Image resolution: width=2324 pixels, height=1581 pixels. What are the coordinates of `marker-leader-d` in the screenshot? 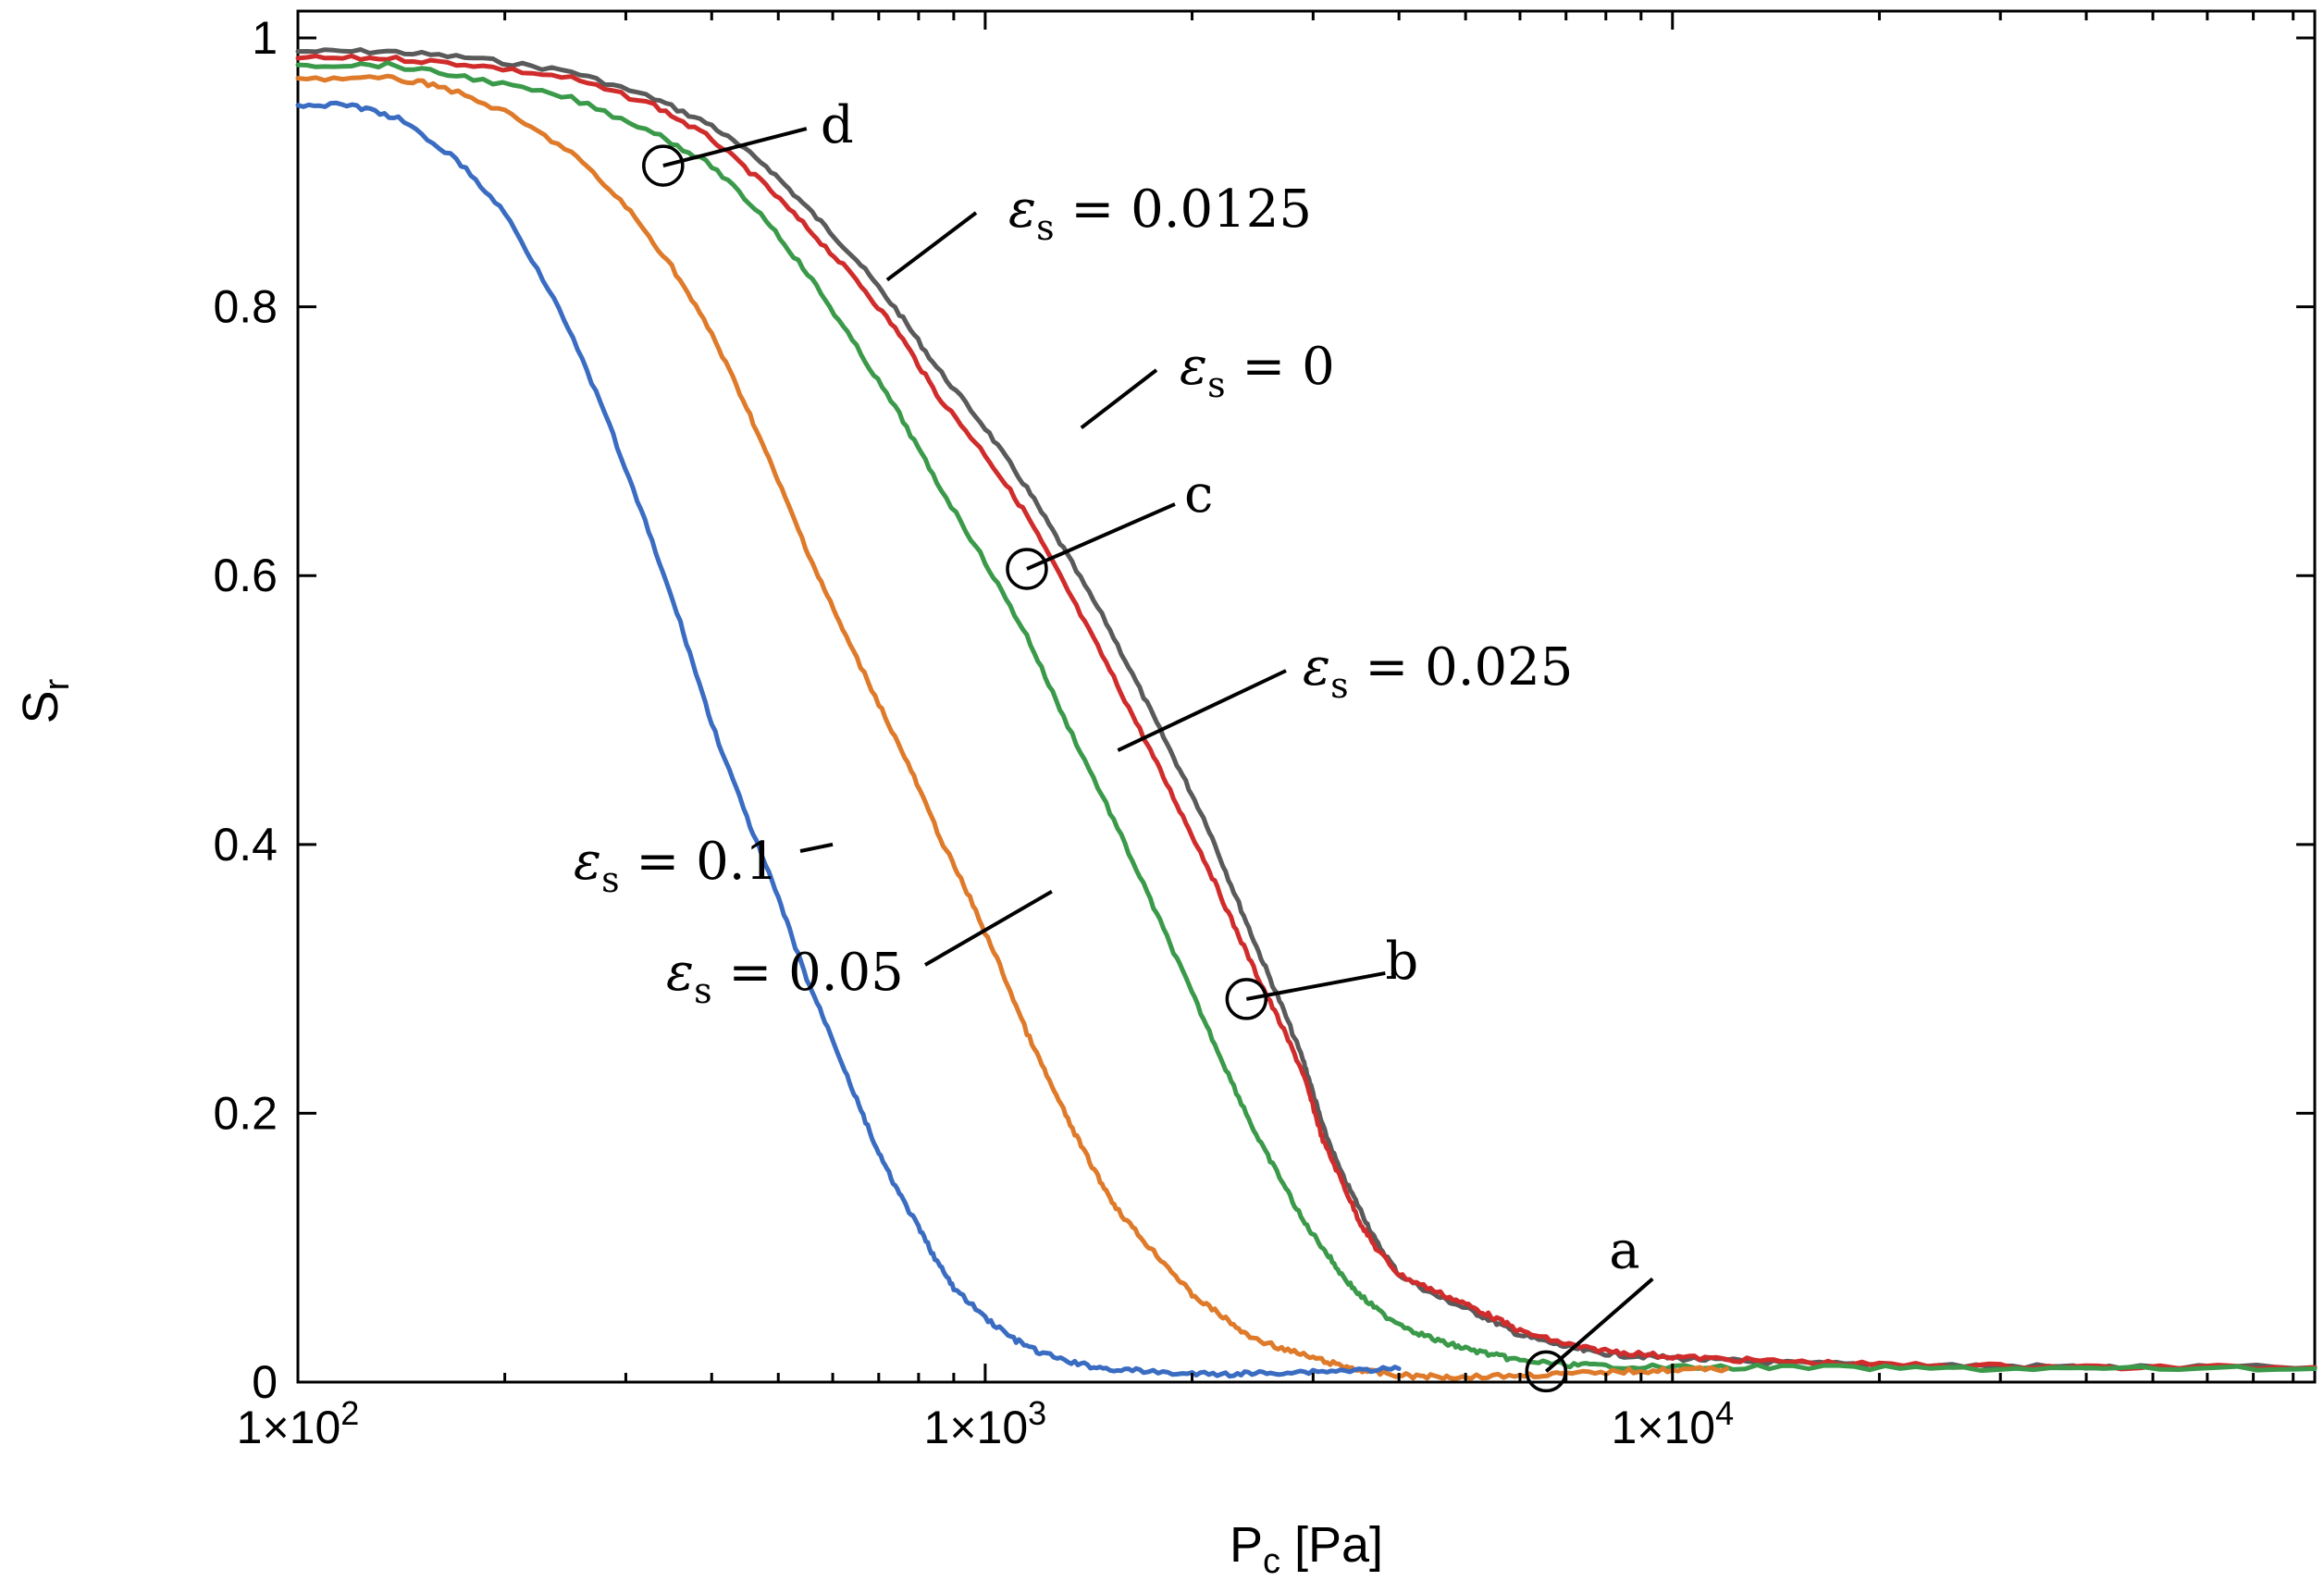 It's located at (735, 148).